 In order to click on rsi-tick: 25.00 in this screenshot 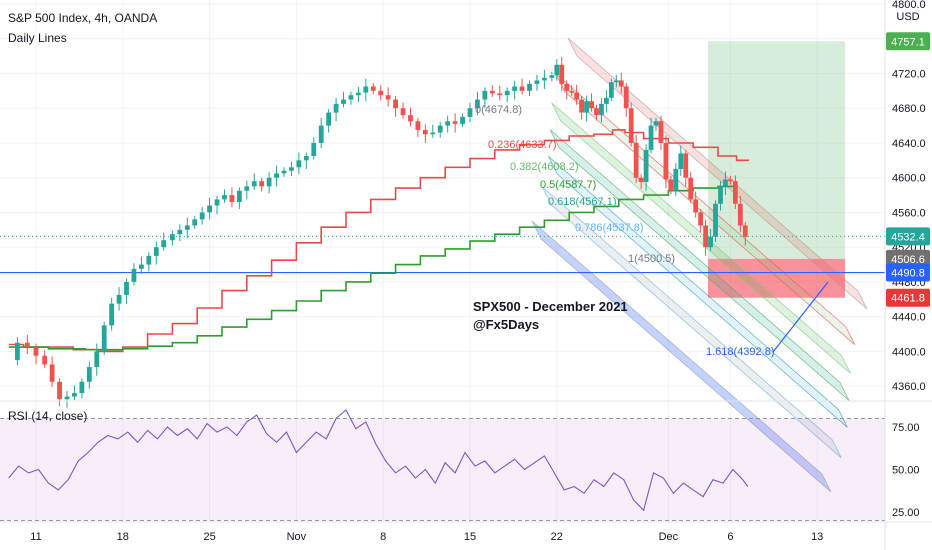, I will do `click(906, 513)`.